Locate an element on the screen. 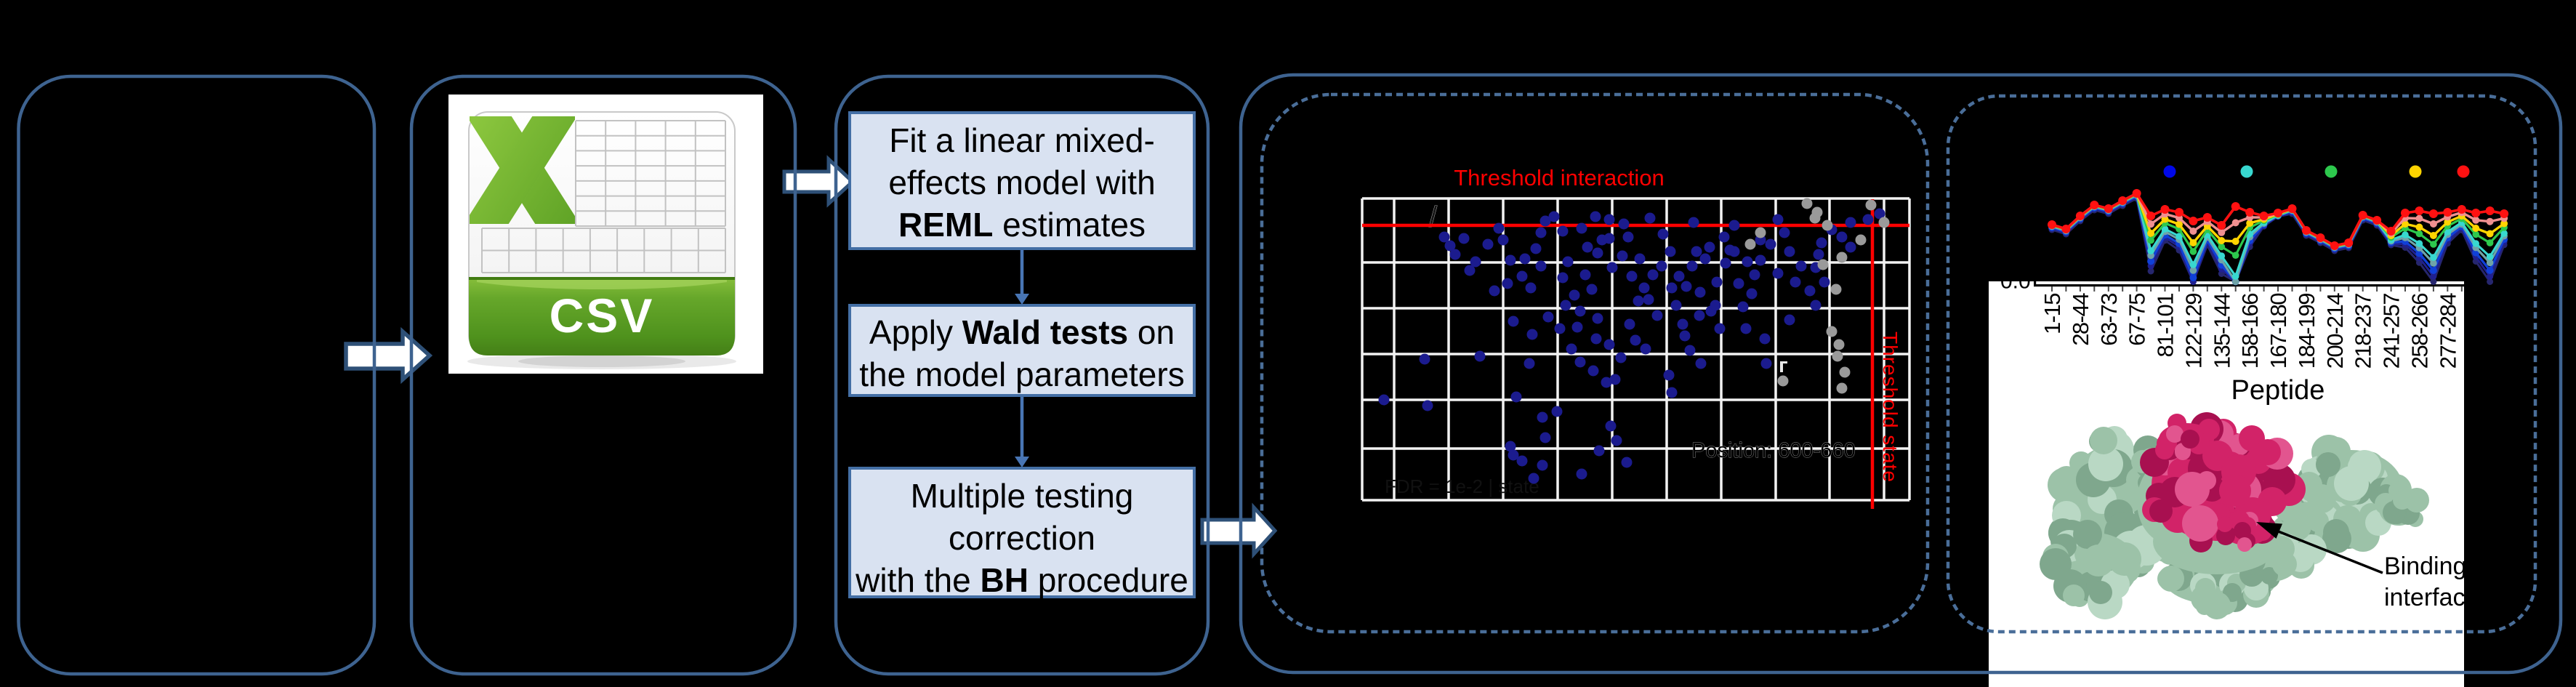  svg-text: 218-237 is located at coordinates (2363, 331).